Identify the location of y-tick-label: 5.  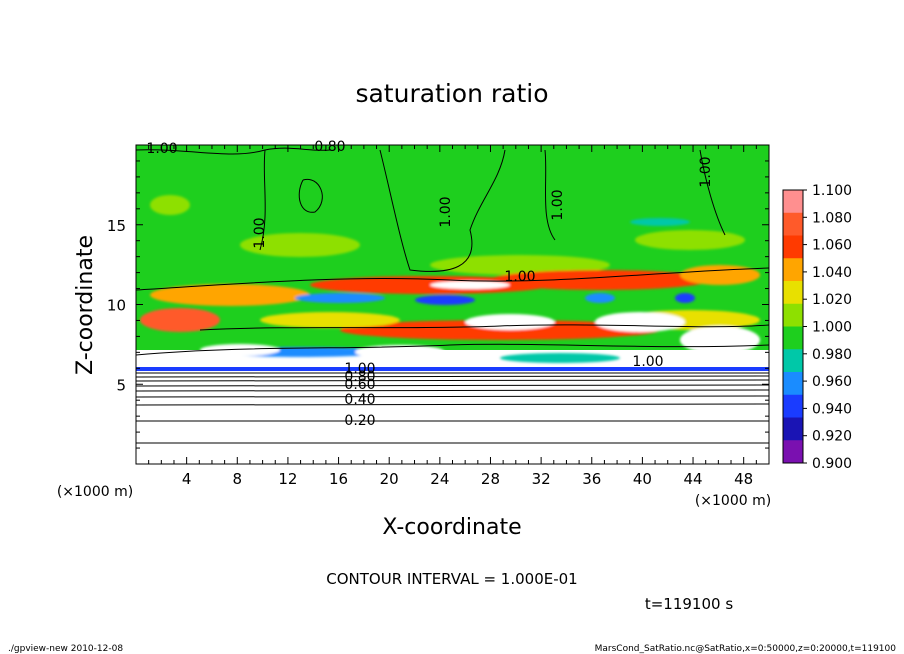
(121, 385).